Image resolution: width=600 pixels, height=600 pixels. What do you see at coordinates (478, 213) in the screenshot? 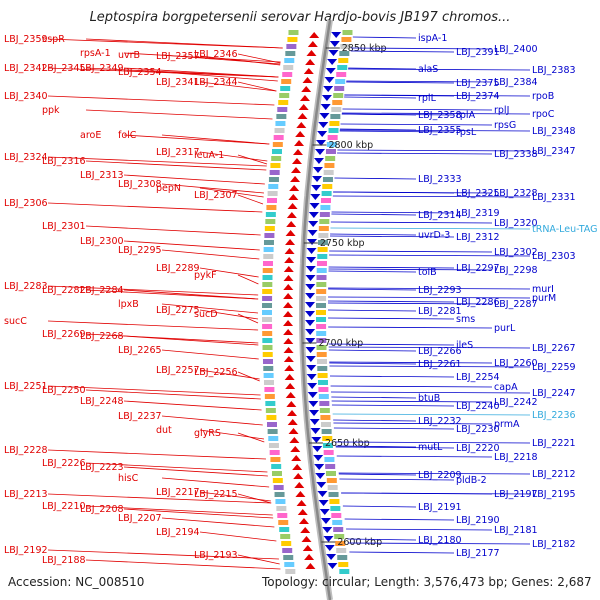
I see `right-gene-label: LBJ_2319` at bounding box center [478, 213].